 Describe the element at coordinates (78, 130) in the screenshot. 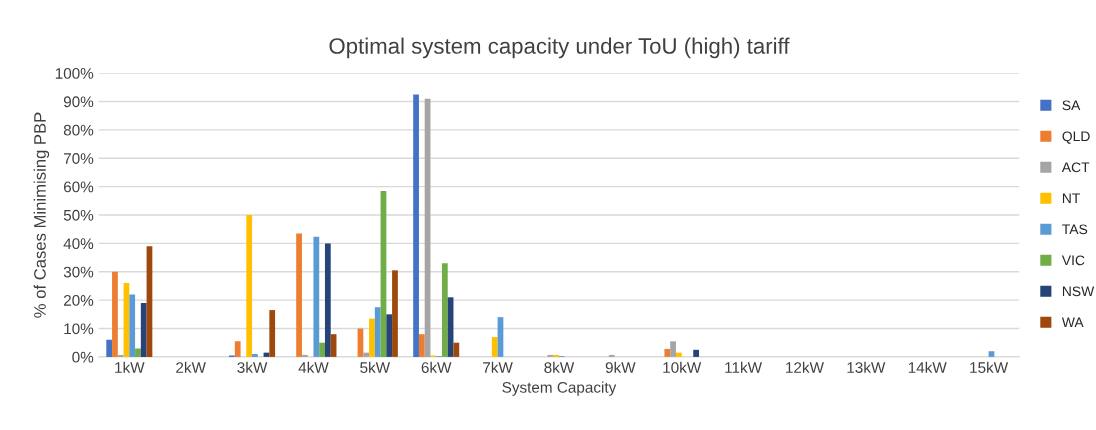

I see `y-tick-label: 80%` at that location.